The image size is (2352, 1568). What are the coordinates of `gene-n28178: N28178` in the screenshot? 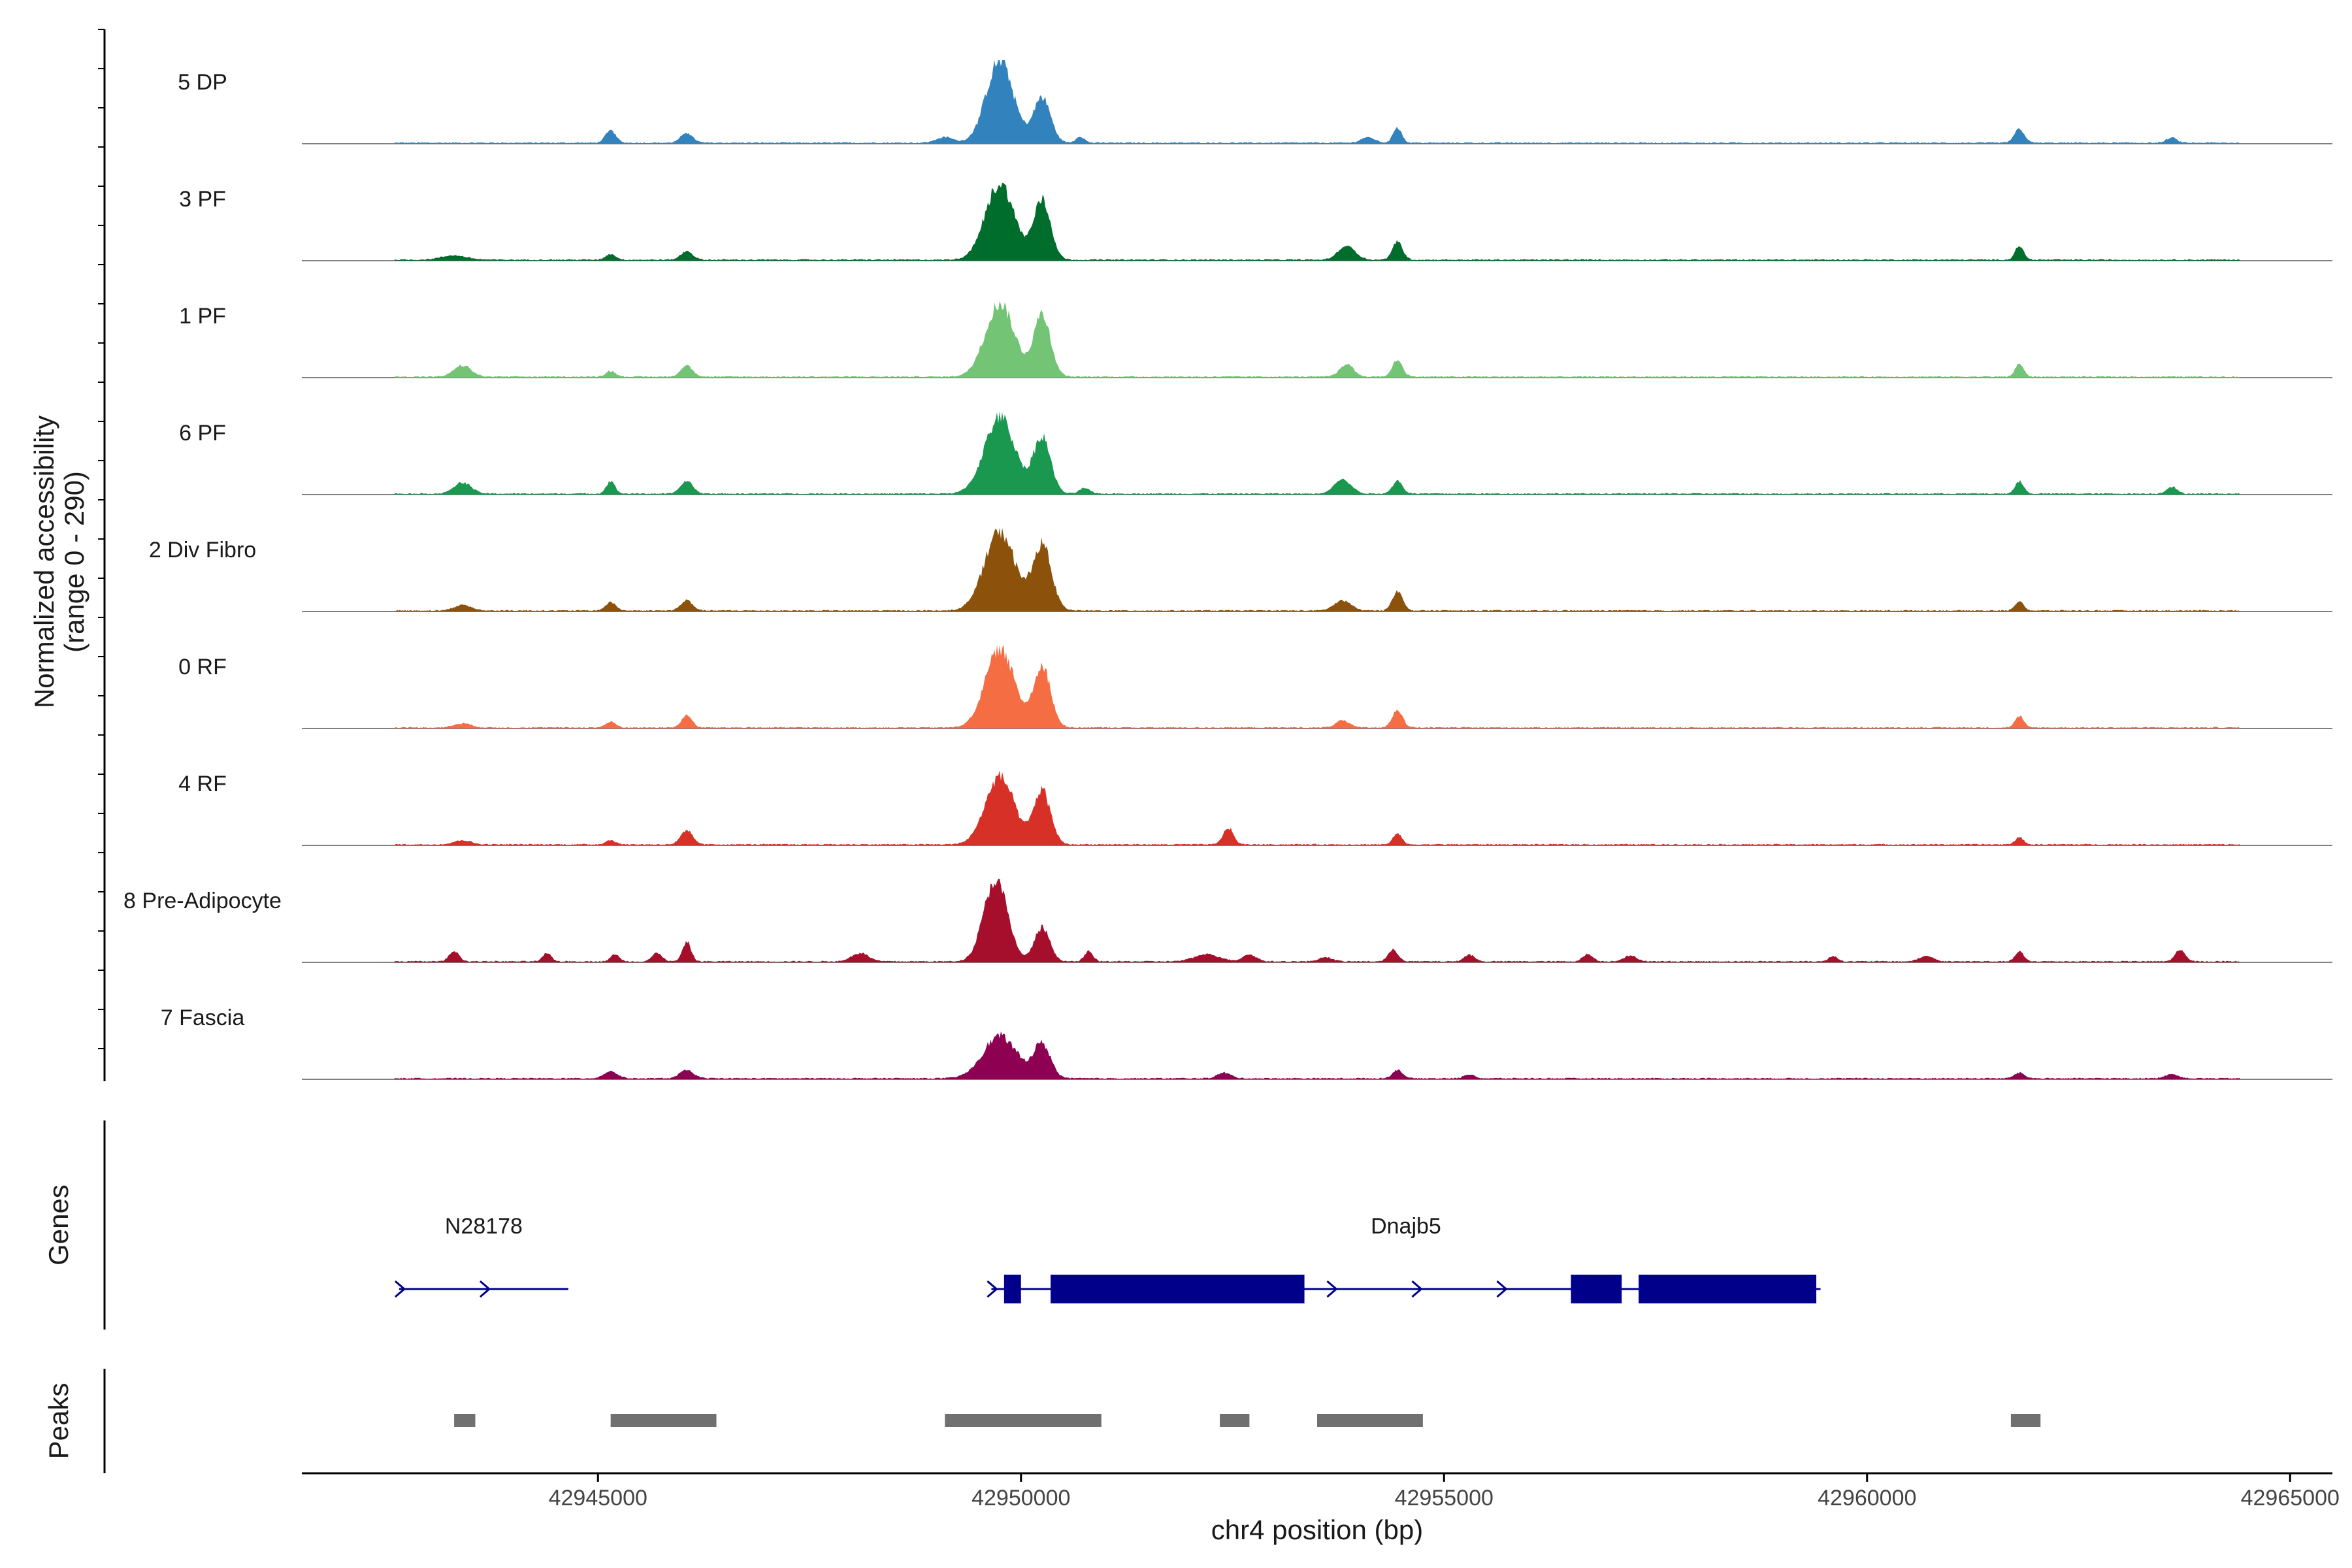 It's located at (481, 1256).